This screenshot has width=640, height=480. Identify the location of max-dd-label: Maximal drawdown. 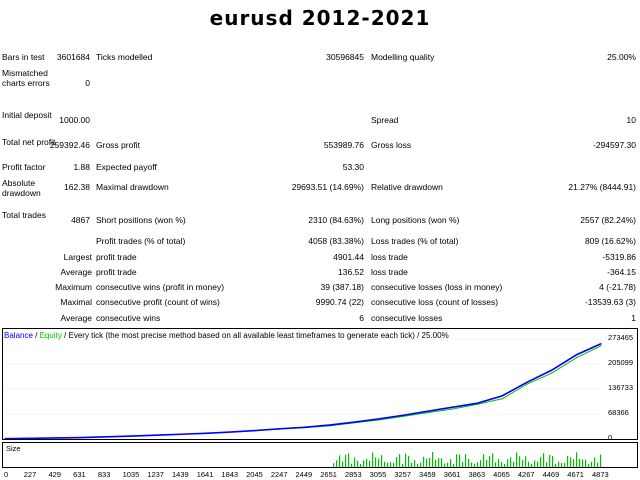
(132, 187).